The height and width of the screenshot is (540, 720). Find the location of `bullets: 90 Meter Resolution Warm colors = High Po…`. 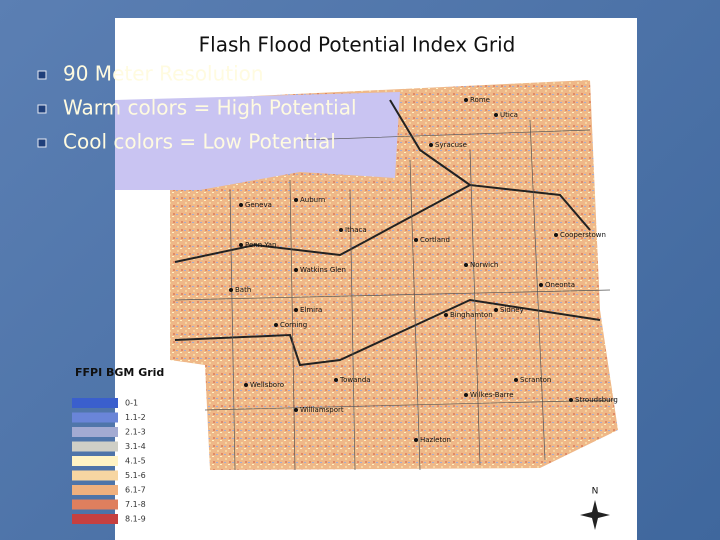

bullets: 90 Meter Resolution Warm colors = High Po… is located at coordinates (197, 108).